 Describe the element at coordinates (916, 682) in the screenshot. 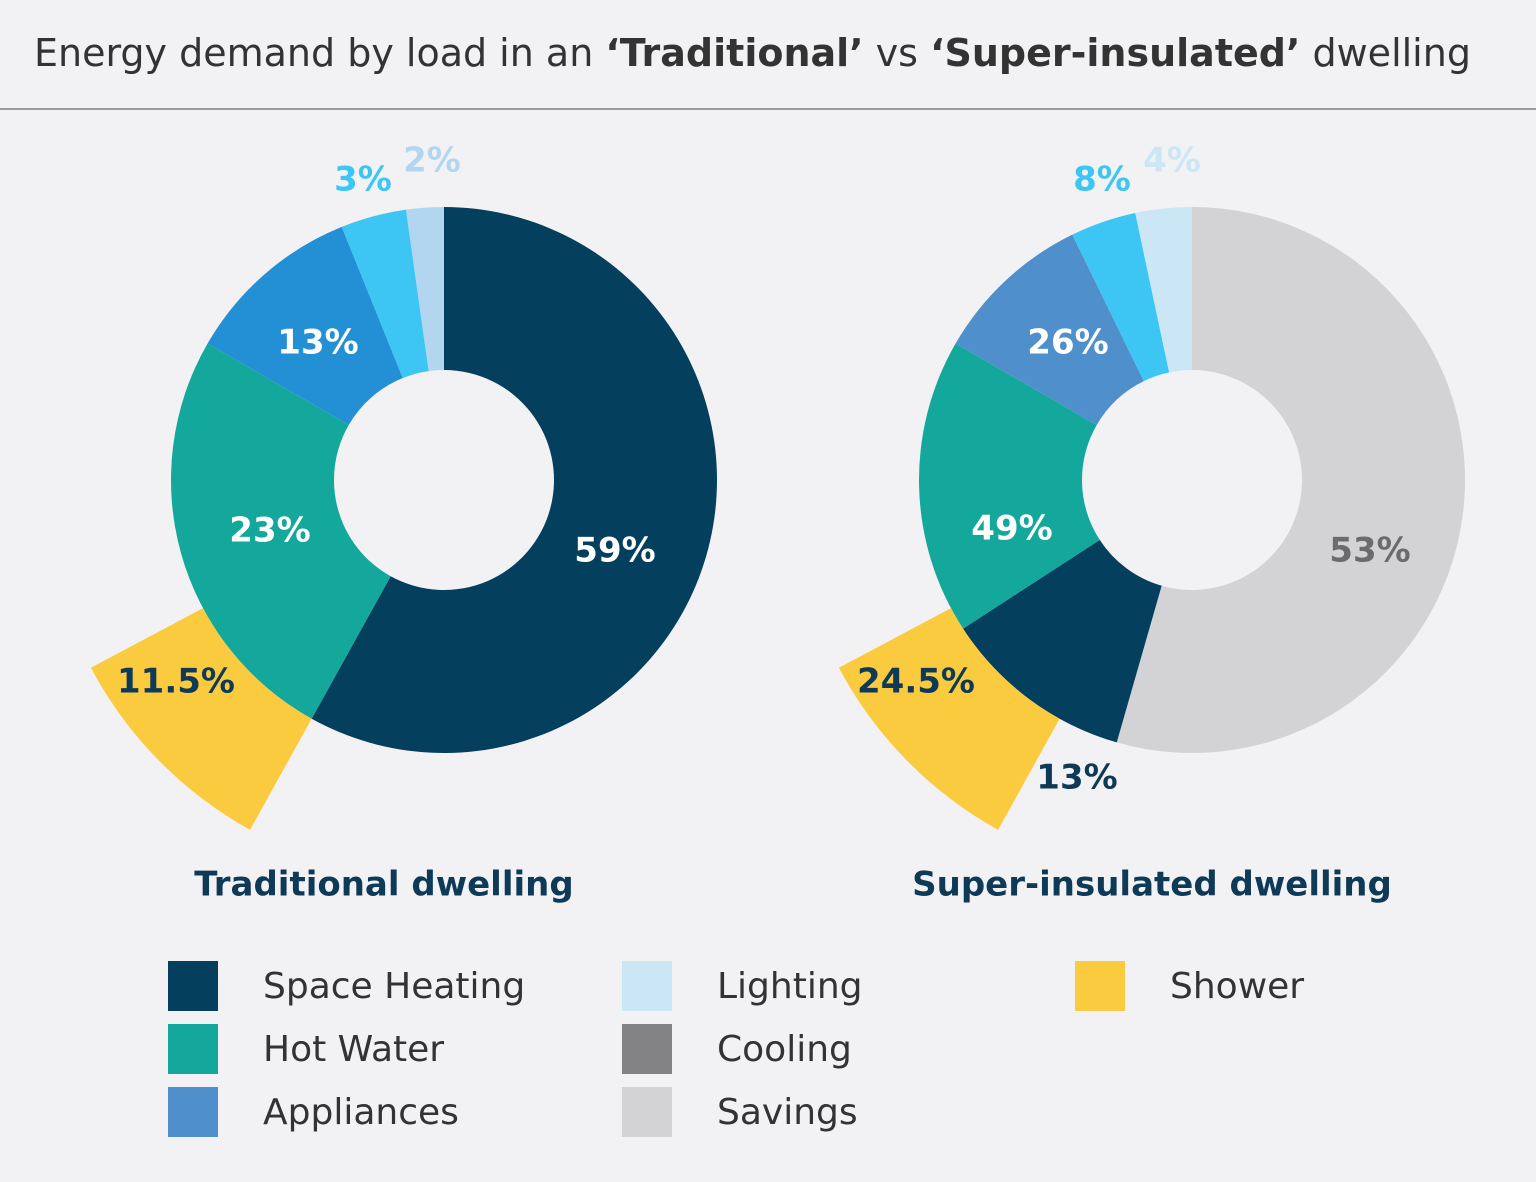

I see `label-shower: 24.5%` at that location.